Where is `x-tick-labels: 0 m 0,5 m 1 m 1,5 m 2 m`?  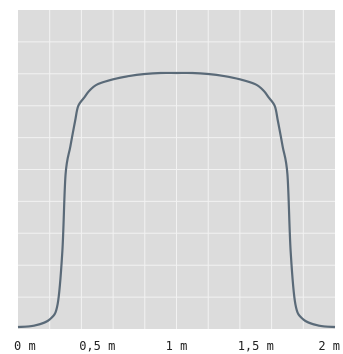 x-tick-labels: 0 m 0,5 m 1 m 1,5 m 2 m is located at coordinates (177, 346).